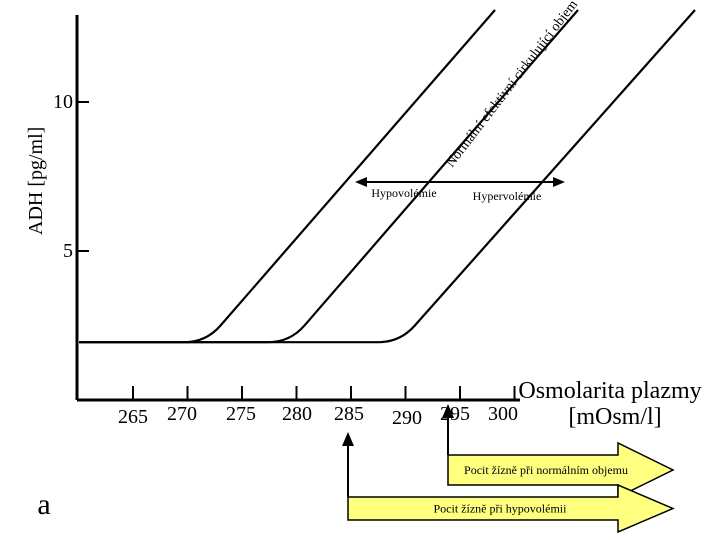 The image size is (720, 540). Describe the element at coordinates (133, 417) in the screenshot. I see `x-tick-label: 265` at that location.